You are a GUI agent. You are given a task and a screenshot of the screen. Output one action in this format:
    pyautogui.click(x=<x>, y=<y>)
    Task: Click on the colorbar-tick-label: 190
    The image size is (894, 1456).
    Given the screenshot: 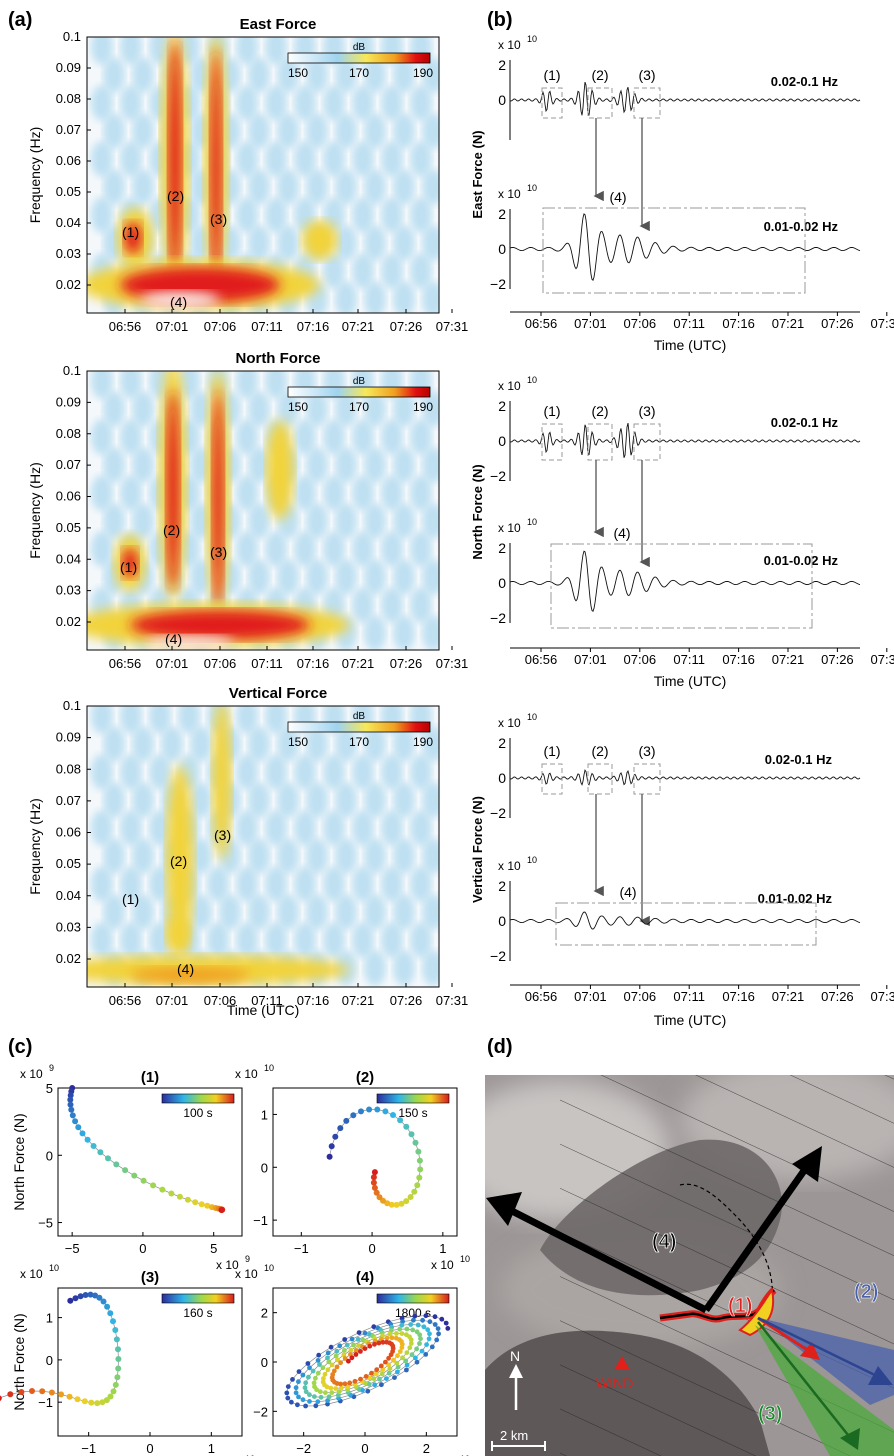 What is the action you would take?
    pyautogui.click(x=423, y=73)
    